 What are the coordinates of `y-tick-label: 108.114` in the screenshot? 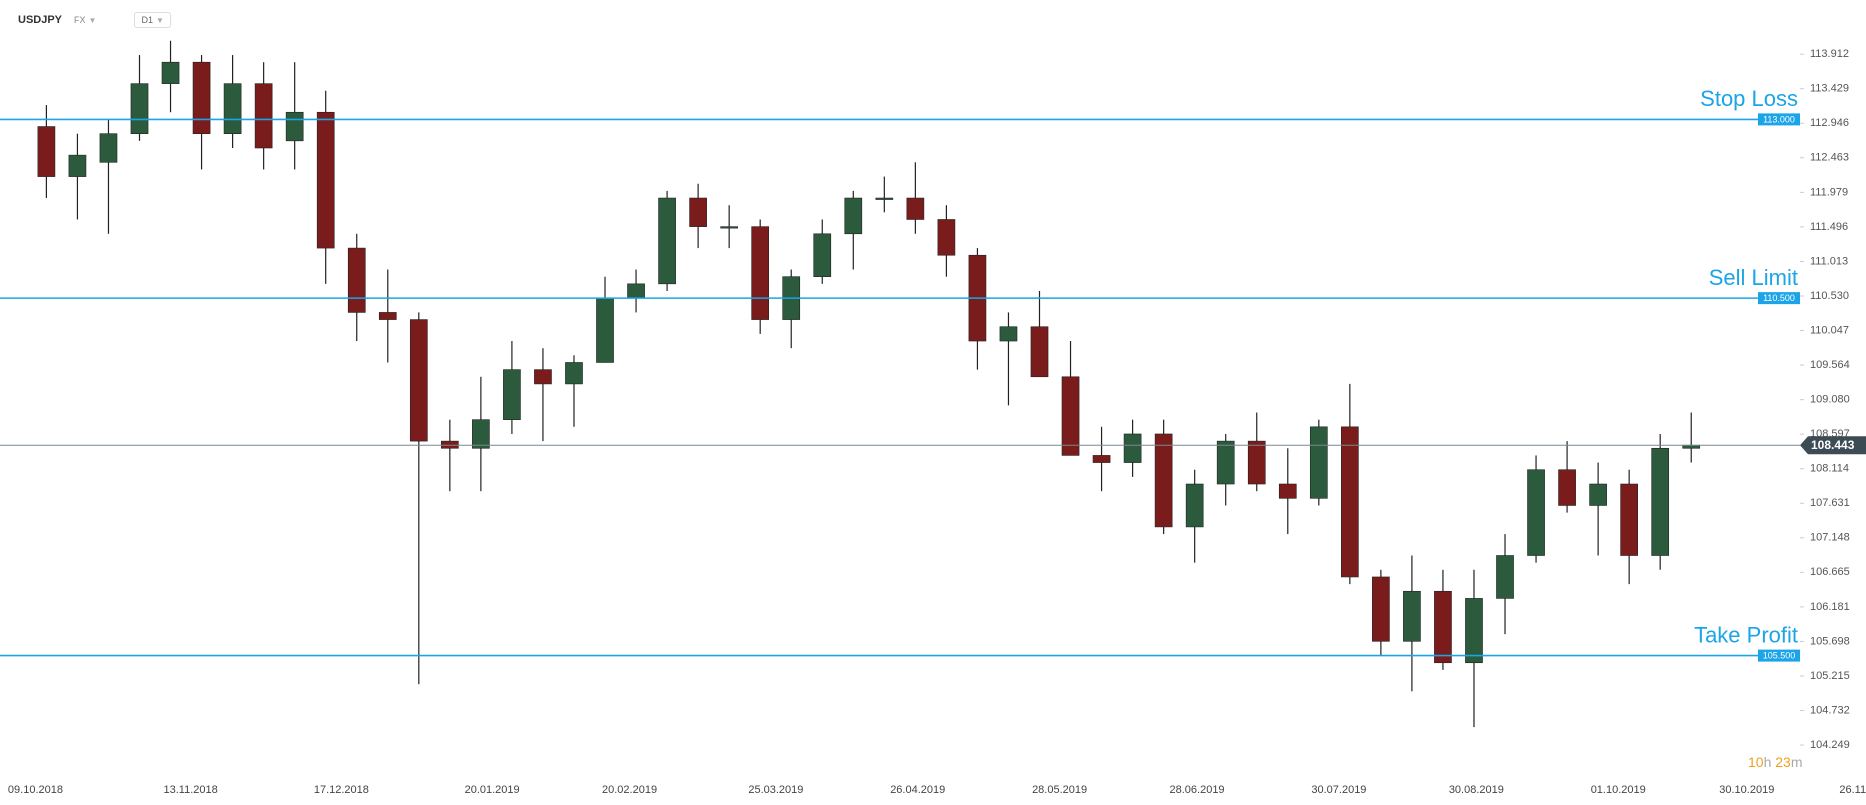 It's located at (1829, 469).